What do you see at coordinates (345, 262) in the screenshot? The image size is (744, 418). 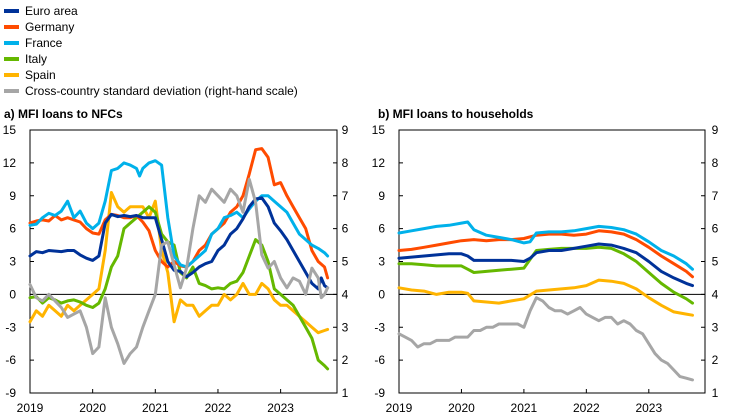 I see `panel-a-y2-tick-label: 5` at bounding box center [345, 262].